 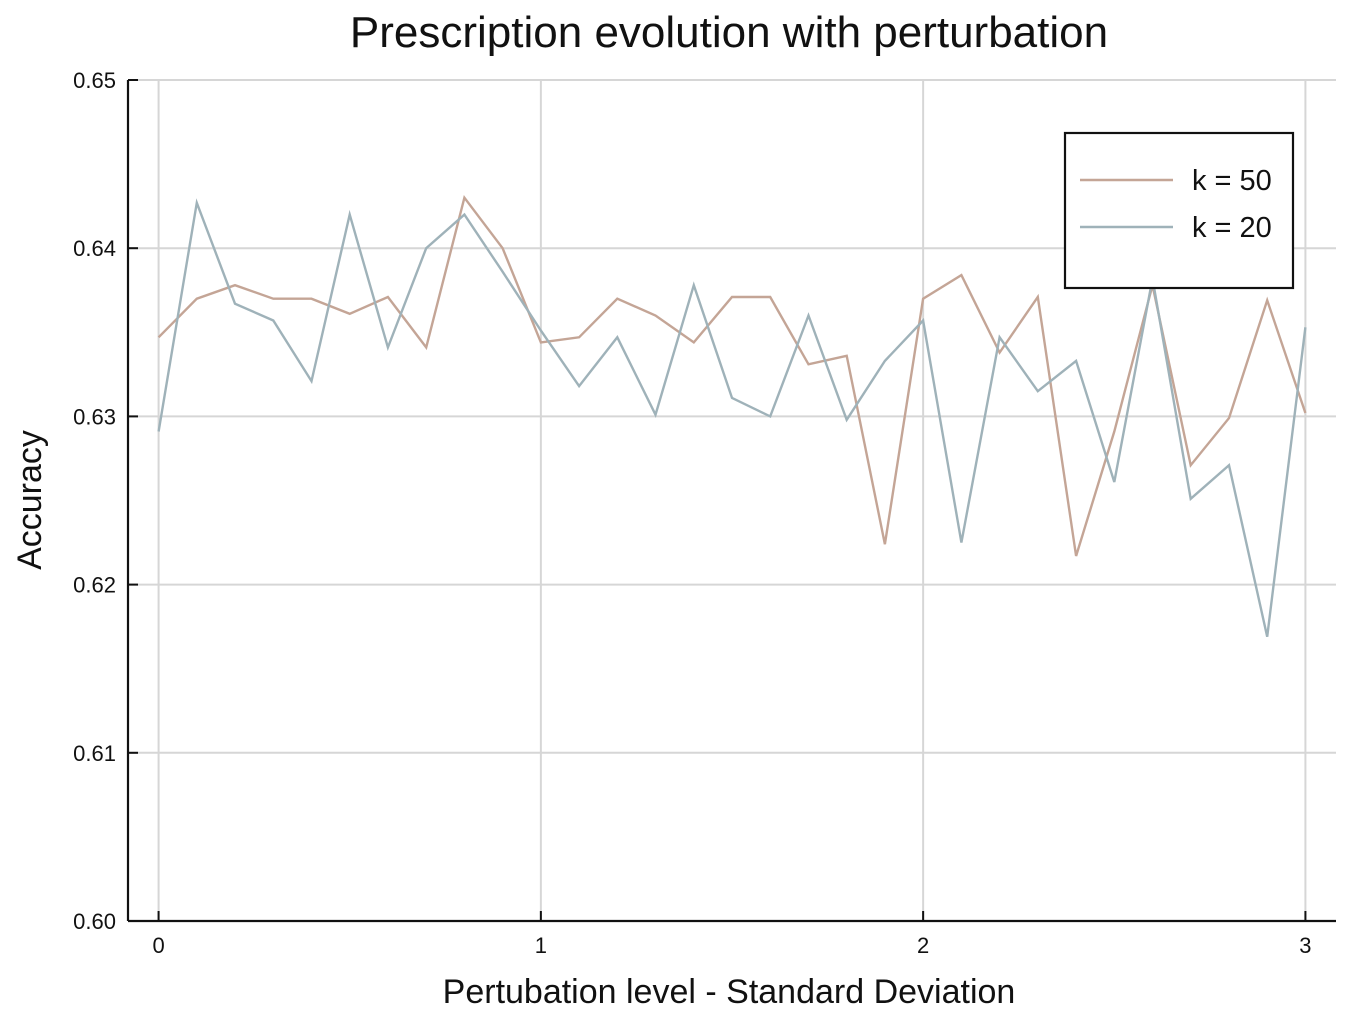 What do you see at coordinates (94, 416) in the screenshot?
I see `y-tick-label: 0.63` at bounding box center [94, 416].